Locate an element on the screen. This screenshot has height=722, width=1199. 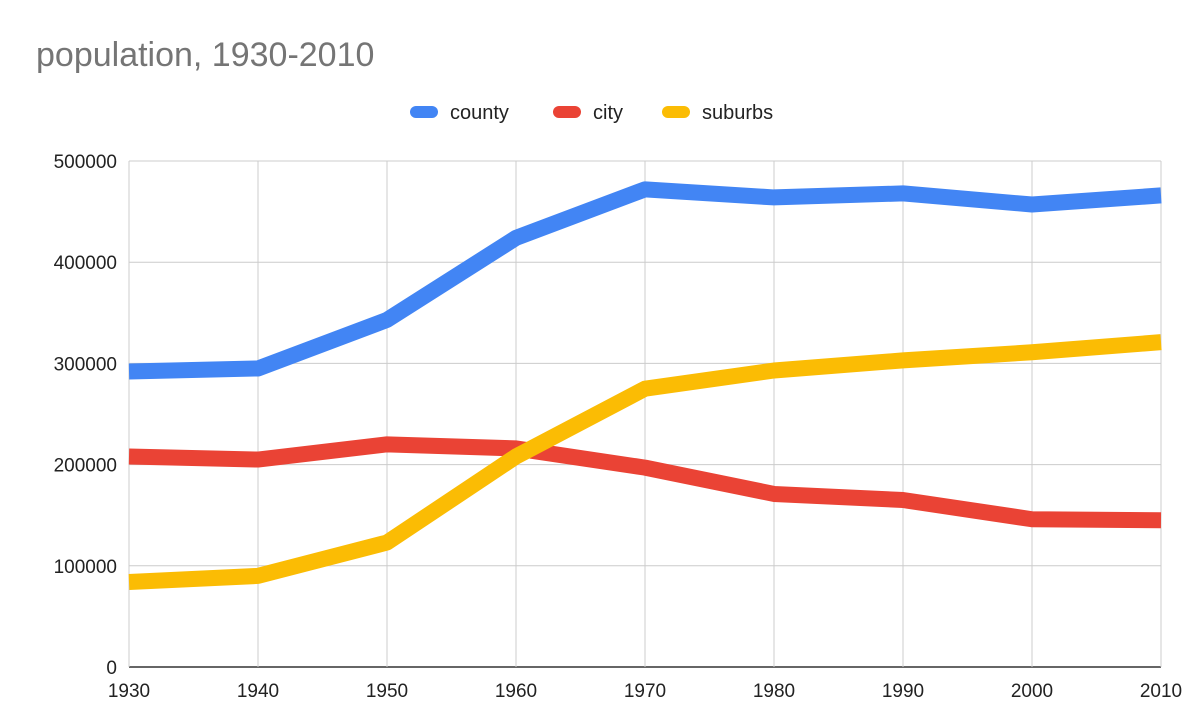
x-tick-label: 1980 is located at coordinates (774, 691).